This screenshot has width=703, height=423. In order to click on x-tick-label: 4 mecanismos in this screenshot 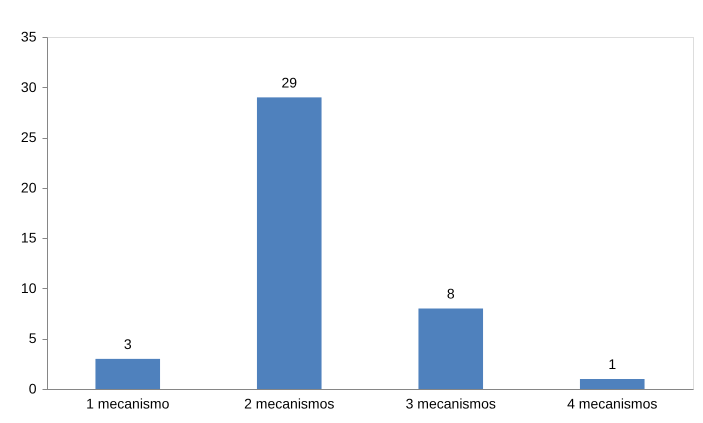, I will do `click(612, 404)`.